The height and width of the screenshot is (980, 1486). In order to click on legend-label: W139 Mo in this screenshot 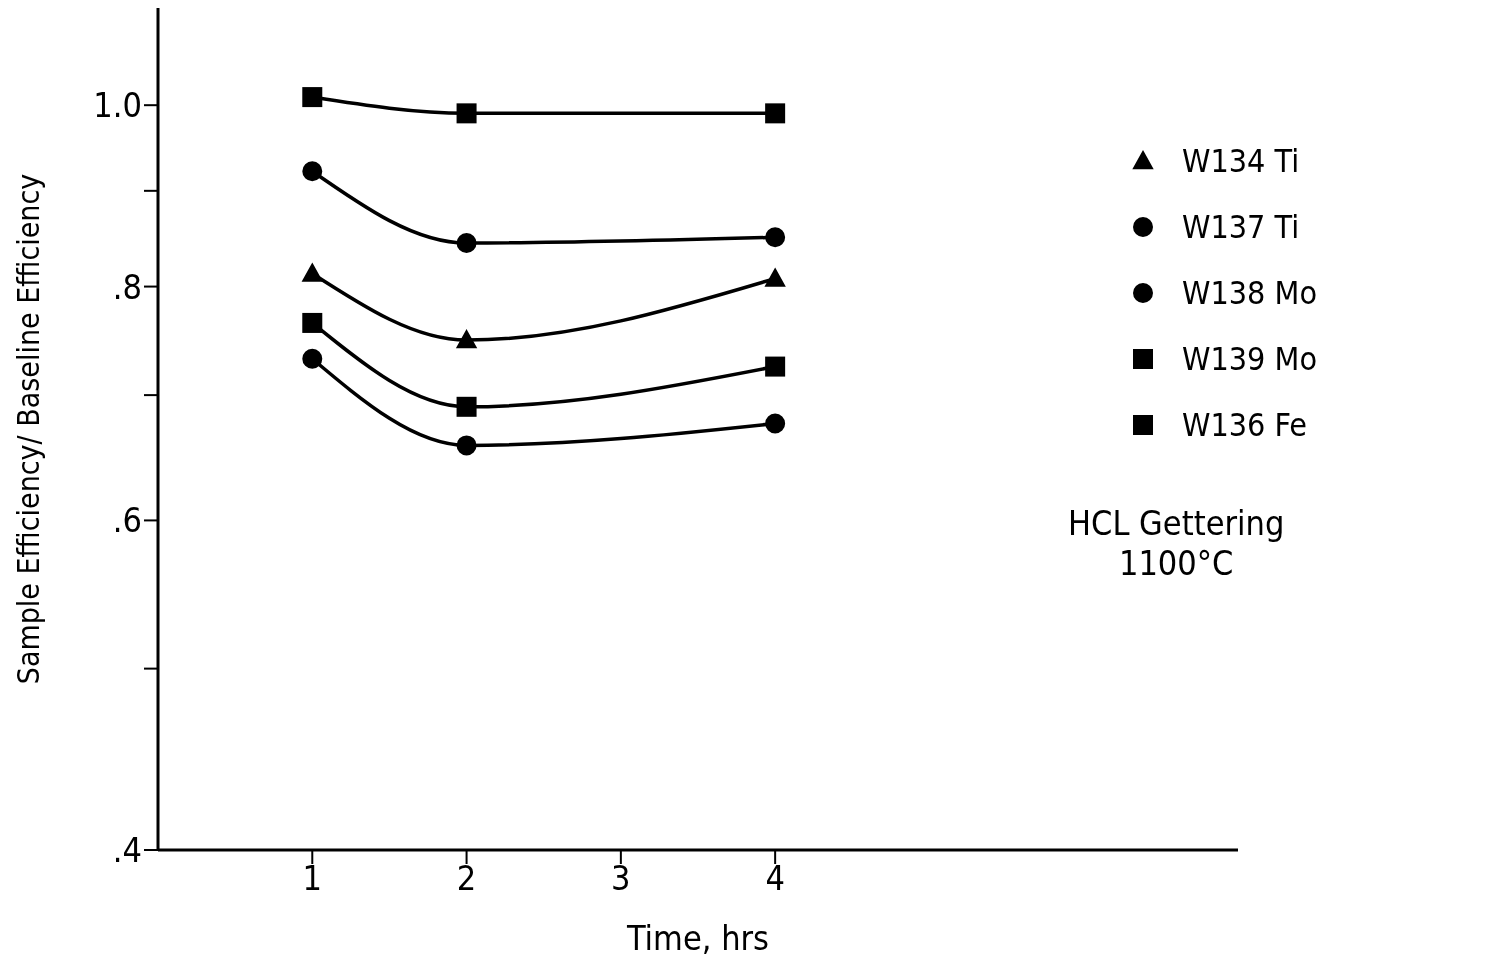, I will do `click(1249, 359)`.